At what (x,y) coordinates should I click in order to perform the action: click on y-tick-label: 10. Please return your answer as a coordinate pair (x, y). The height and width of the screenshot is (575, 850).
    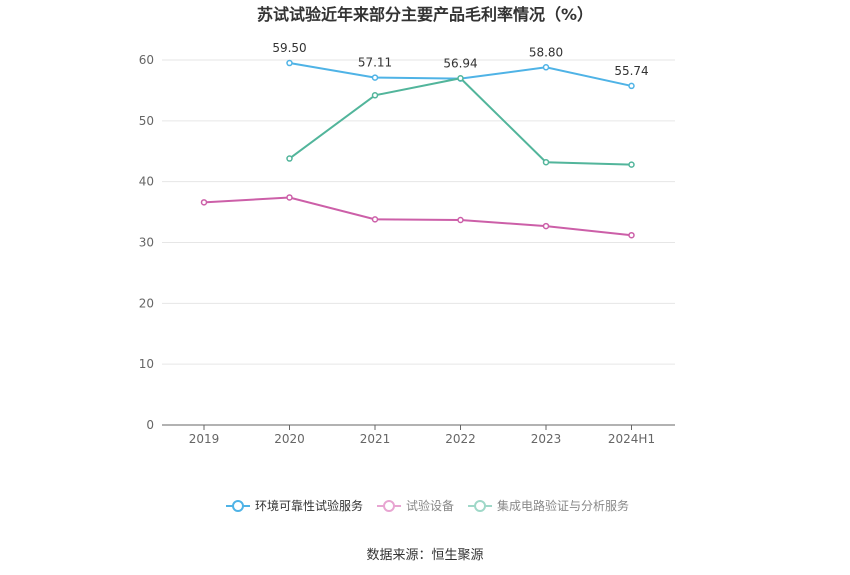
    Looking at the image, I should click on (146, 364).